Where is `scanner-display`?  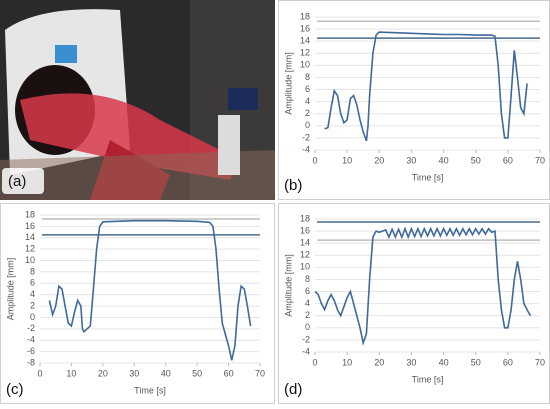
scanner-display is located at coordinates (66, 54).